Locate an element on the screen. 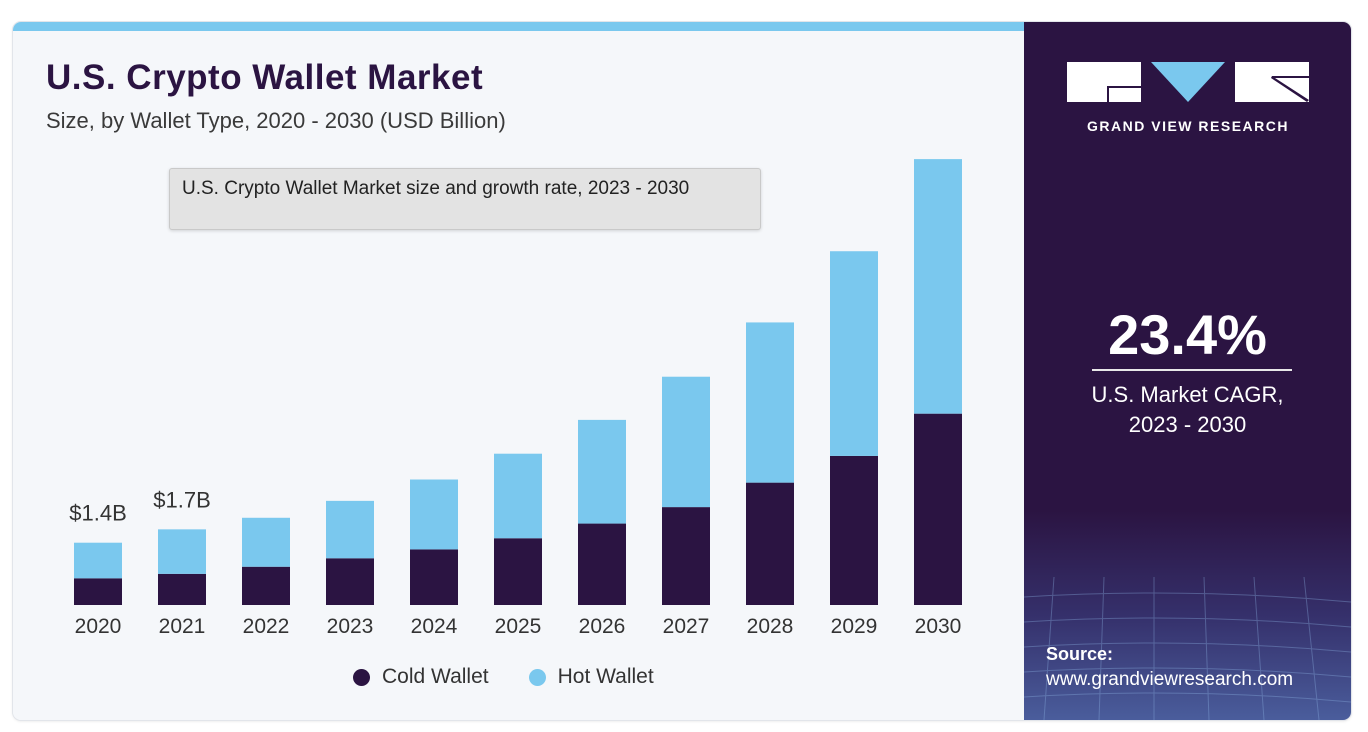  bar-hot-wallet-2025 is located at coordinates (518, 496).